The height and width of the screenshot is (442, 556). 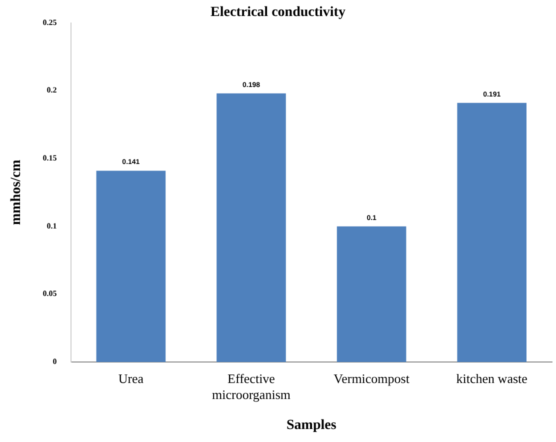 What do you see at coordinates (278, 12) in the screenshot?
I see `chart-title: Electrical conductivity` at bounding box center [278, 12].